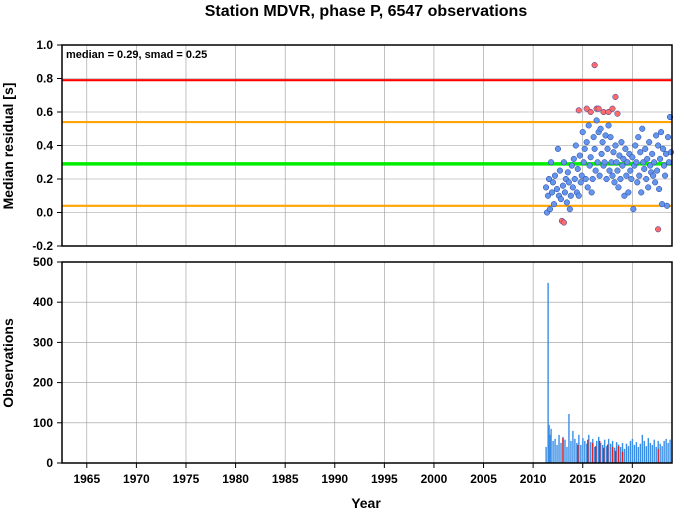 Image resolution: width=678 pixels, height=511 pixels. What do you see at coordinates (43, 262) in the screenshot?
I see `y-tick-label: 500` at bounding box center [43, 262].